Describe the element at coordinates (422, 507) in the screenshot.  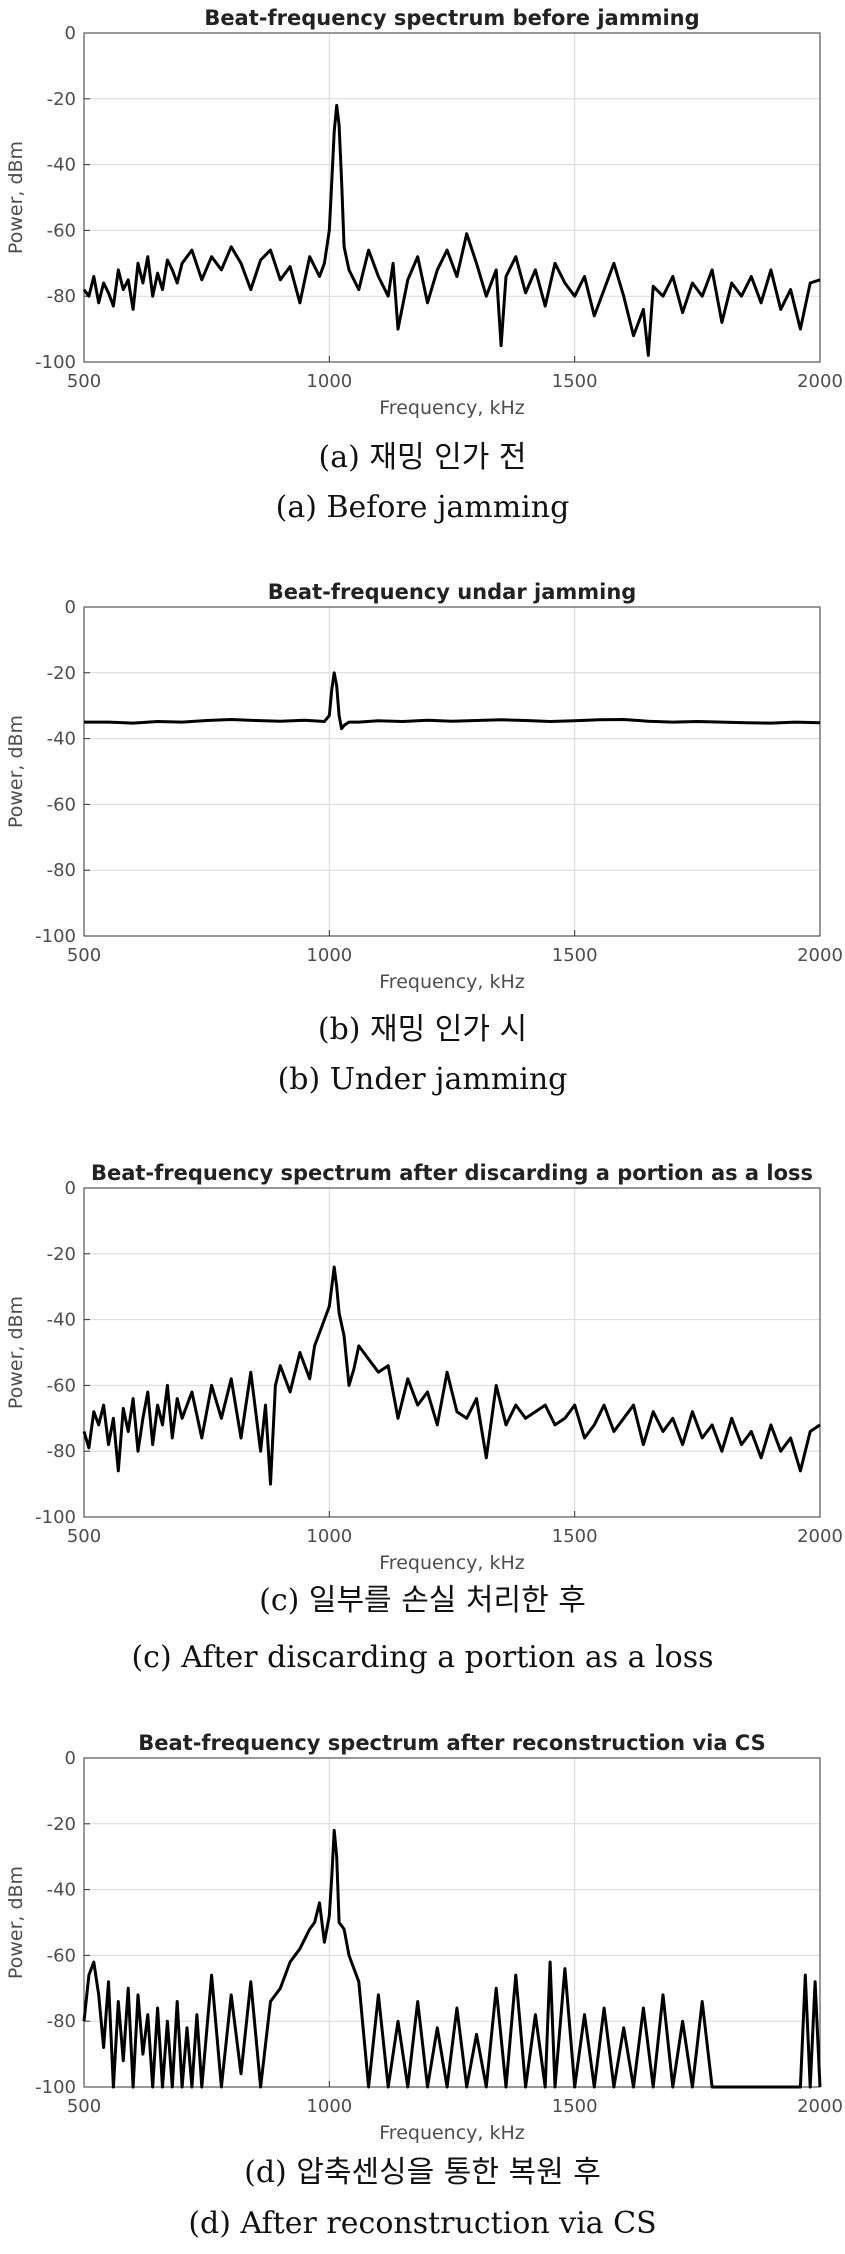
I see `caption-a-english: (a) Before jamming` at that location.